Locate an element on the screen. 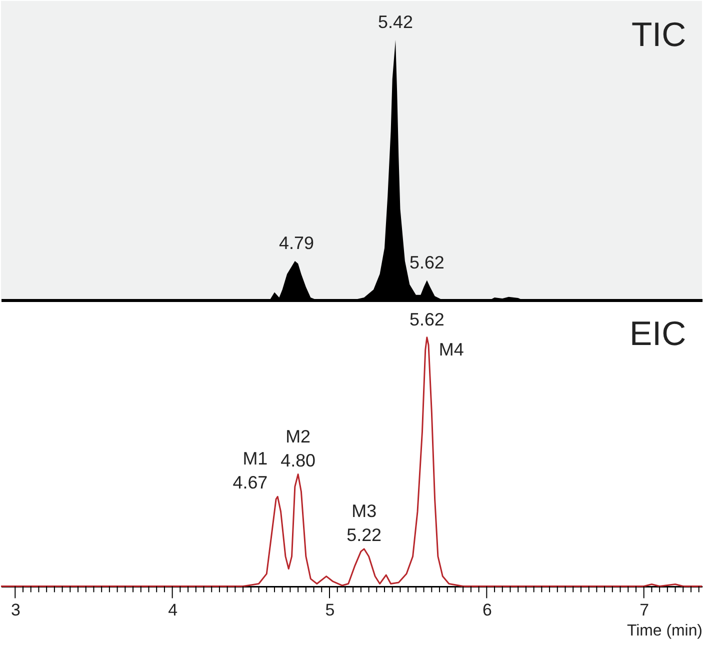 The image size is (703, 662). annotation: M4 is located at coordinates (451, 349).